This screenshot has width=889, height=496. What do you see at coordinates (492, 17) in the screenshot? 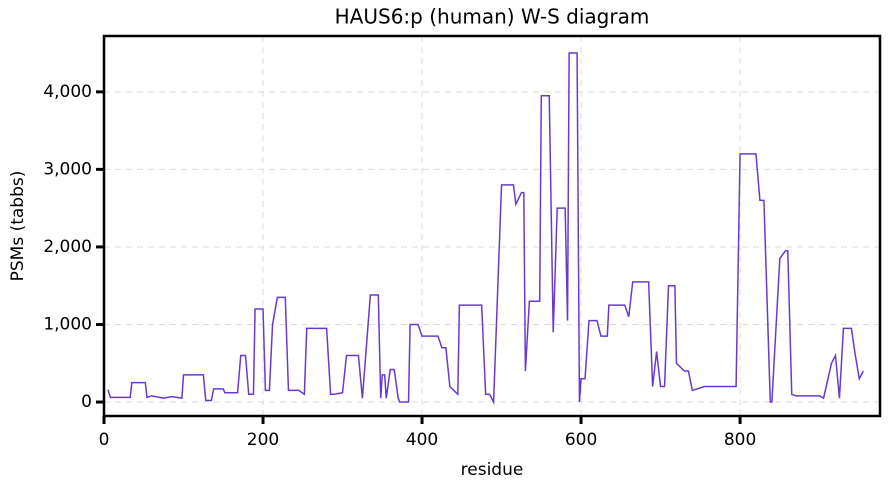
I see `chart-title: HAUS6:p (human) W-S diagram` at bounding box center [492, 17].